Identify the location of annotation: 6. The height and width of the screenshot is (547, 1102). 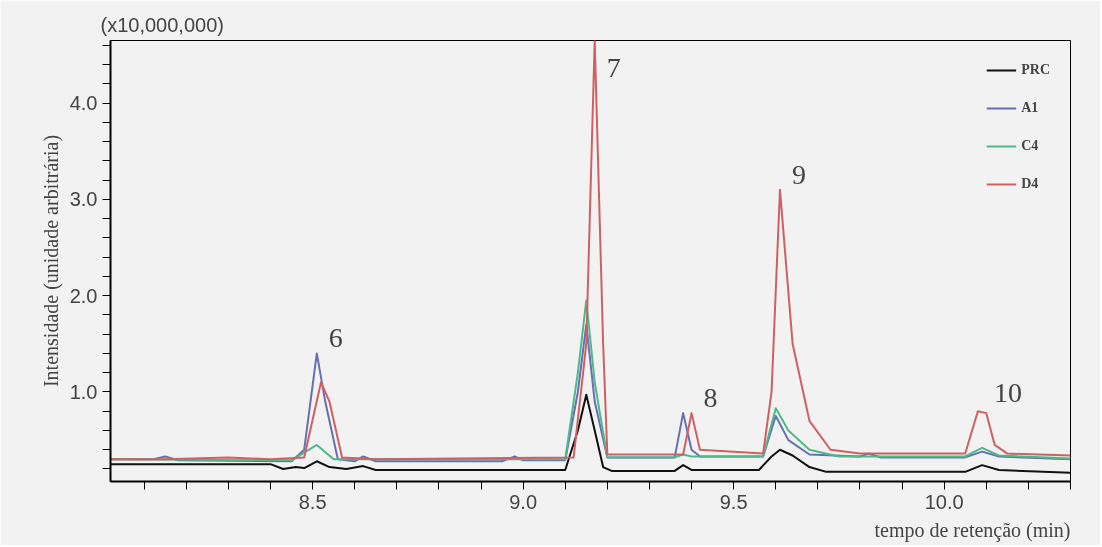
(335, 338).